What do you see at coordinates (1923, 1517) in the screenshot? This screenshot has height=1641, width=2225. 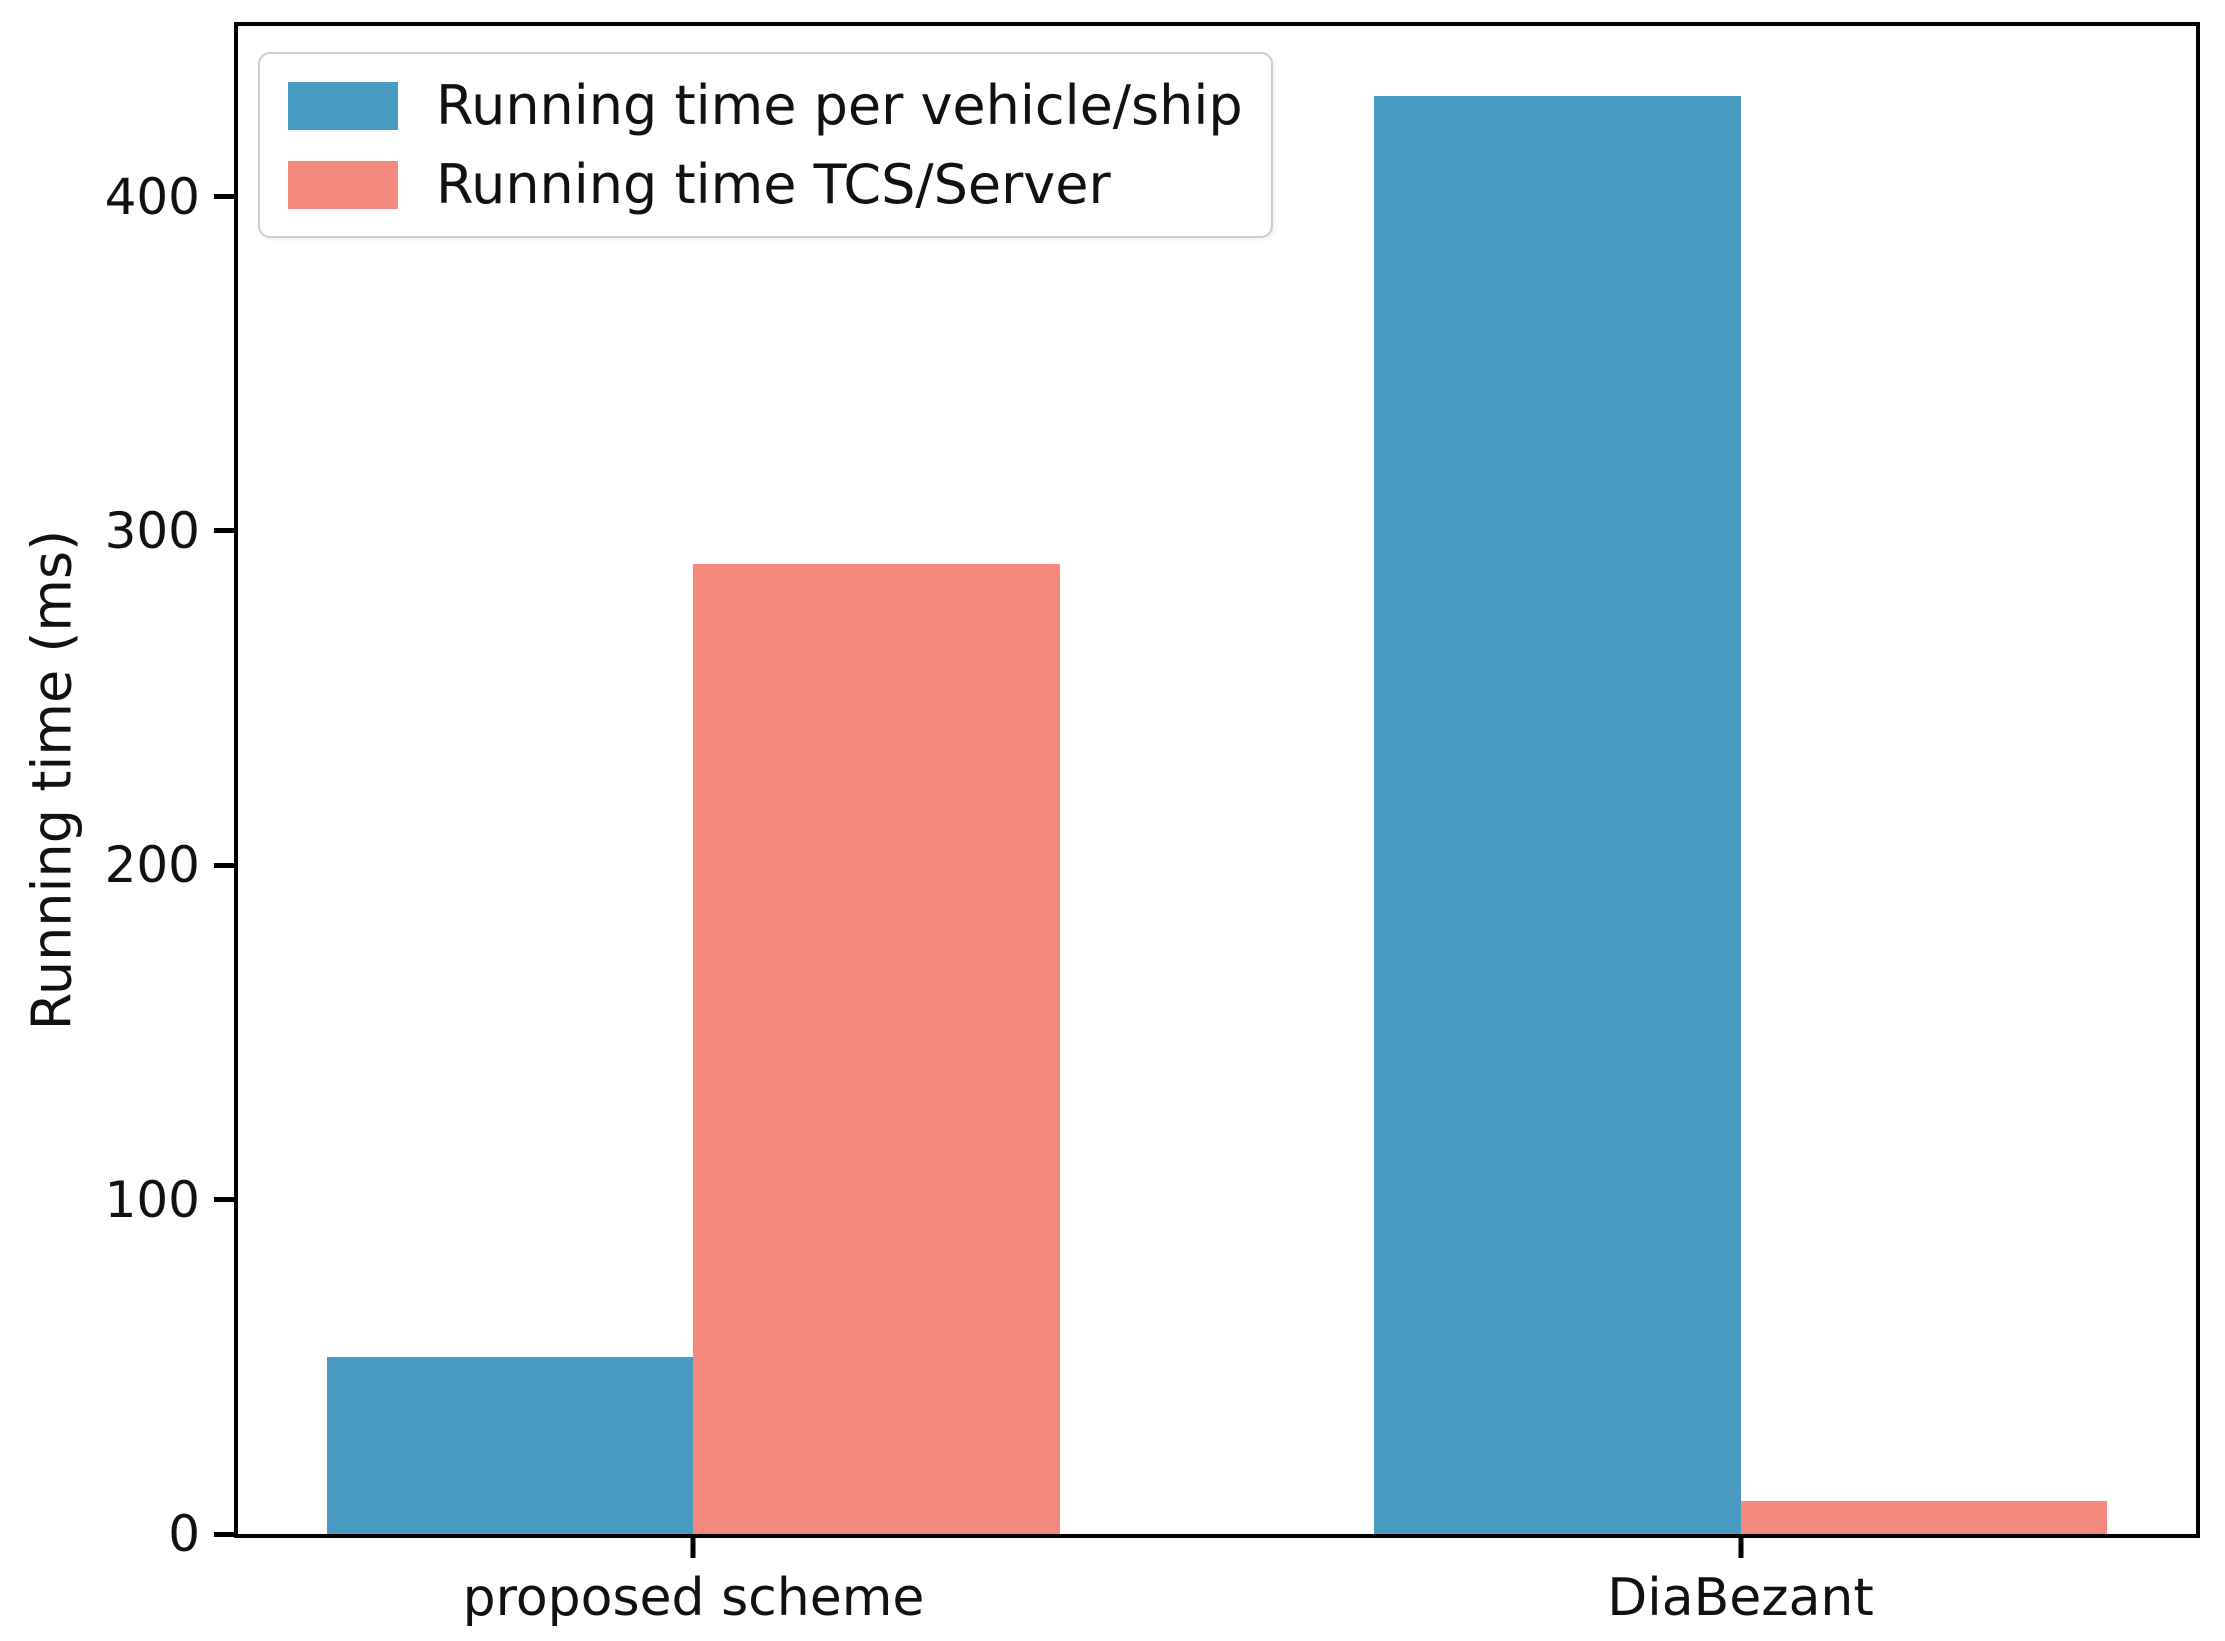 I see `bar-diabezant-running-time-tcs-server` at bounding box center [1923, 1517].